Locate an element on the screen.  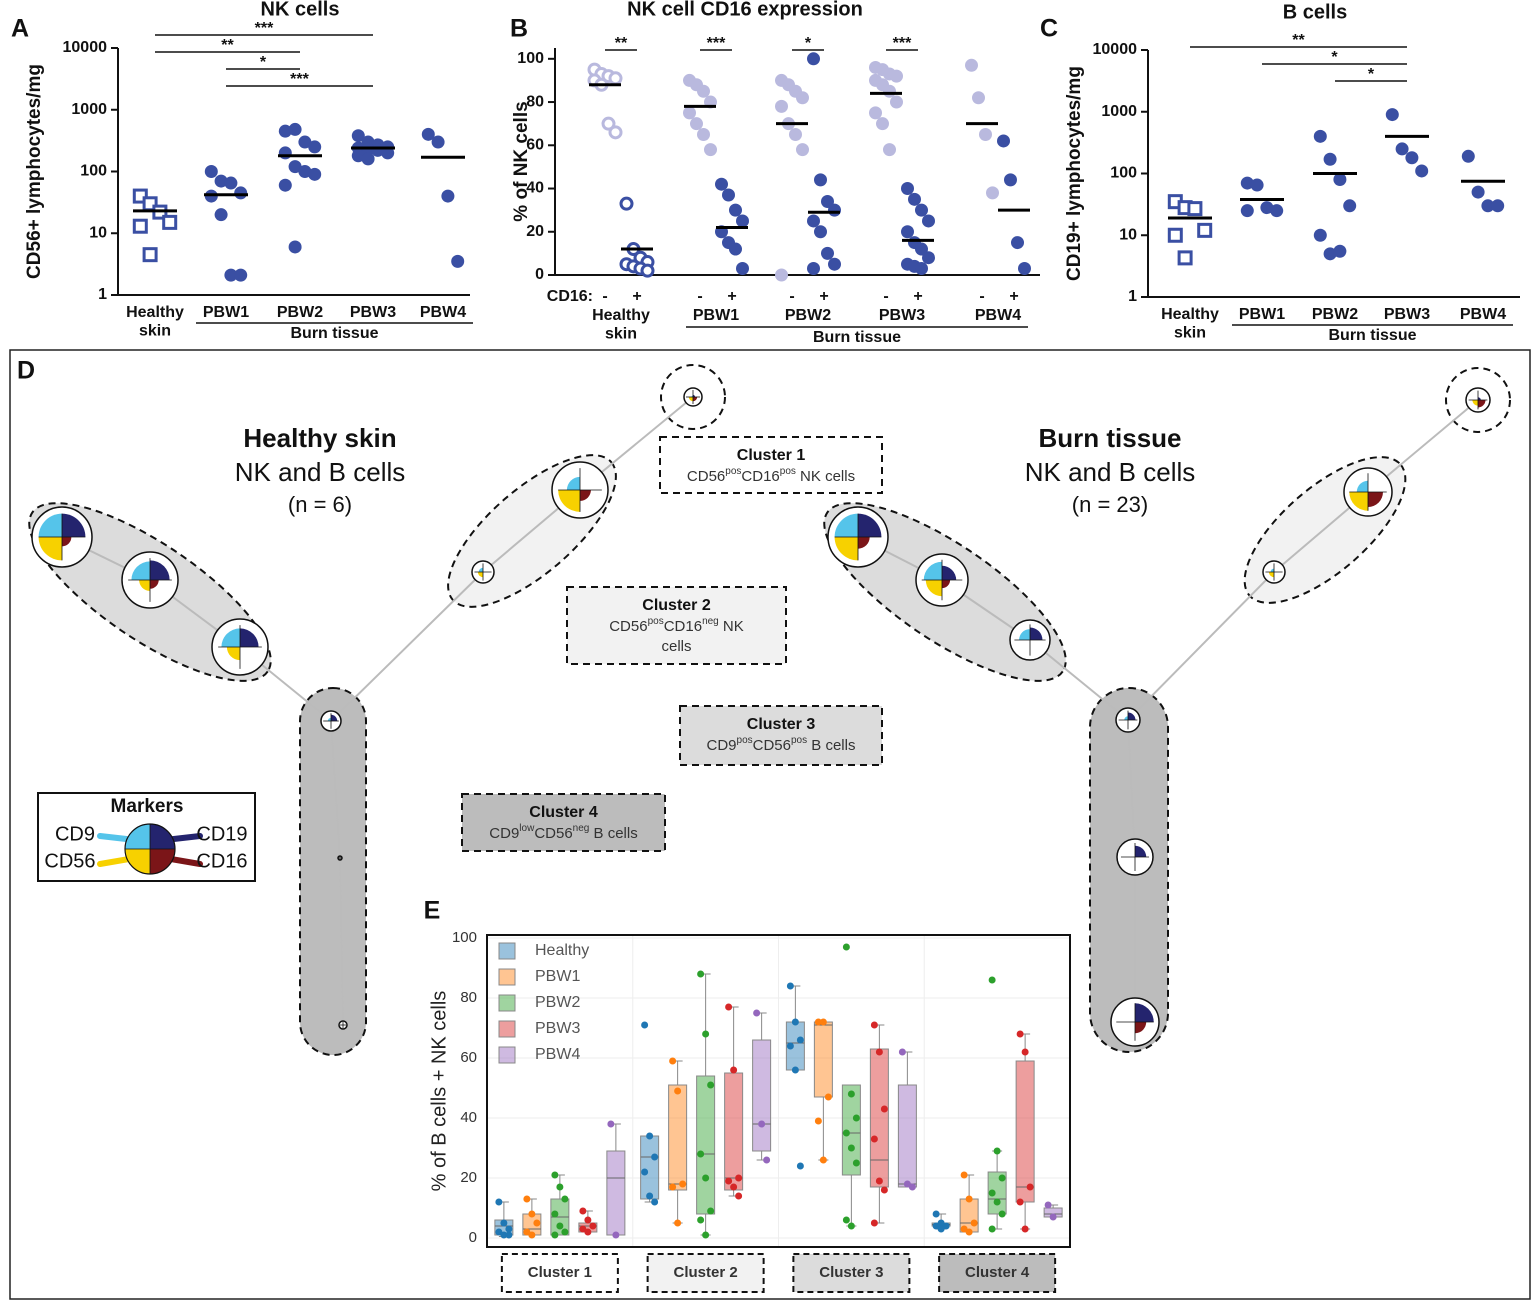
significance-label: ** is located at coordinates (621, 43).